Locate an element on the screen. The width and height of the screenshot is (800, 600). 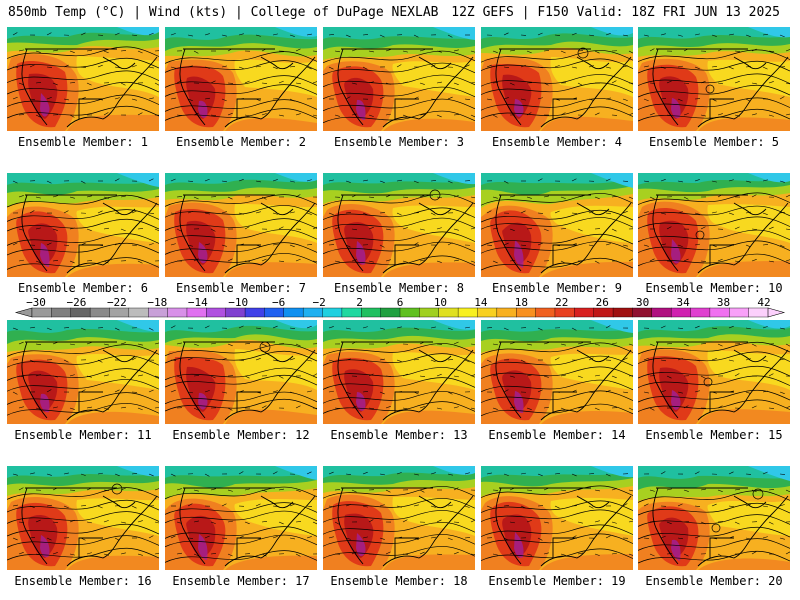
ensemble-member-label: Ensemble Member: 18 is located at coordinates (399, 581).